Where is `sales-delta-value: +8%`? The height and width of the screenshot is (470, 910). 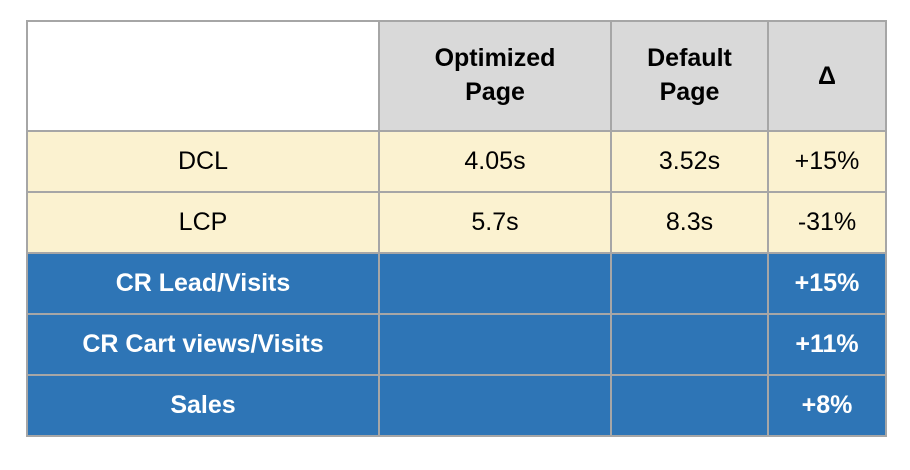
sales-delta-value: +8% is located at coordinates (827, 405).